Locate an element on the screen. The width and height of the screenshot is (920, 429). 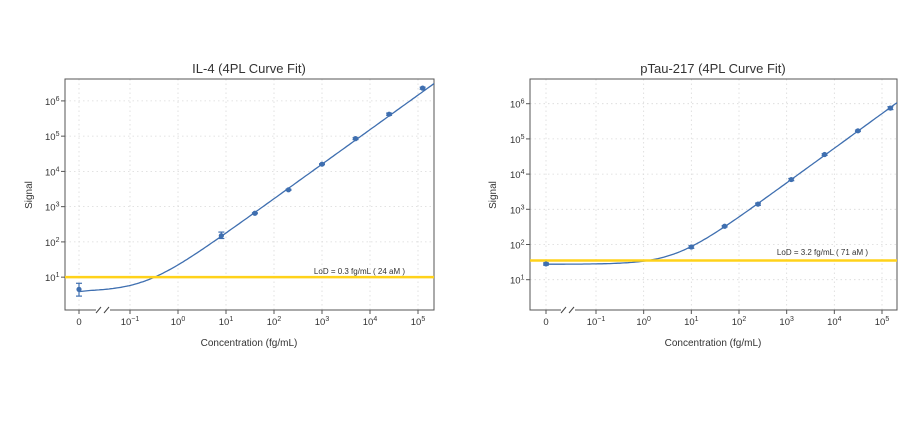
chart-title: IL-4 (4PL Curve Fit) is located at coordinates (249, 68).